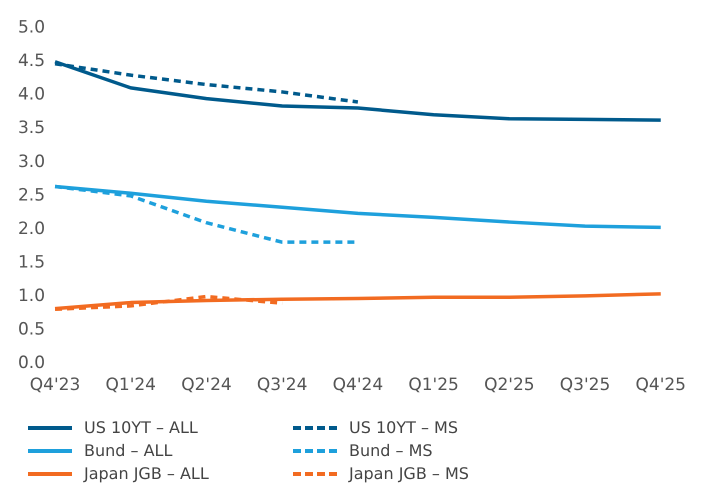 The height and width of the screenshot is (491, 706). I want to click on y-tick-label: 0.5, so click(32, 329).